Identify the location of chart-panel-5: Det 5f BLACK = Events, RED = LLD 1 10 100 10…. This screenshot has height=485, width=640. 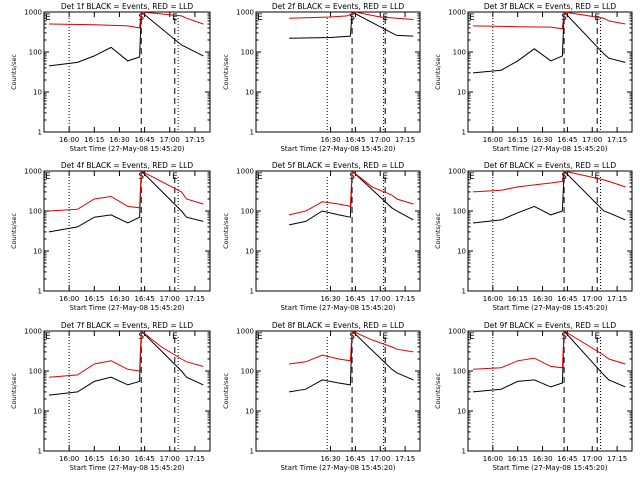
(321, 236).